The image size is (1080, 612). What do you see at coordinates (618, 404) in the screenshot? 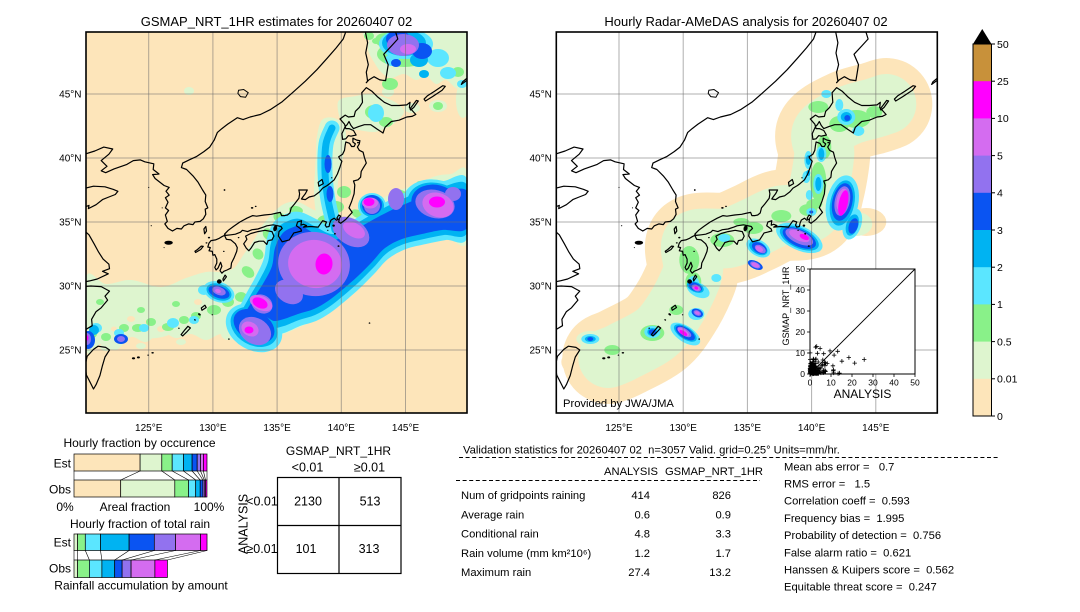
I see `svg-text: Provided by JWA/JMA` at bounding box center [618, 404].